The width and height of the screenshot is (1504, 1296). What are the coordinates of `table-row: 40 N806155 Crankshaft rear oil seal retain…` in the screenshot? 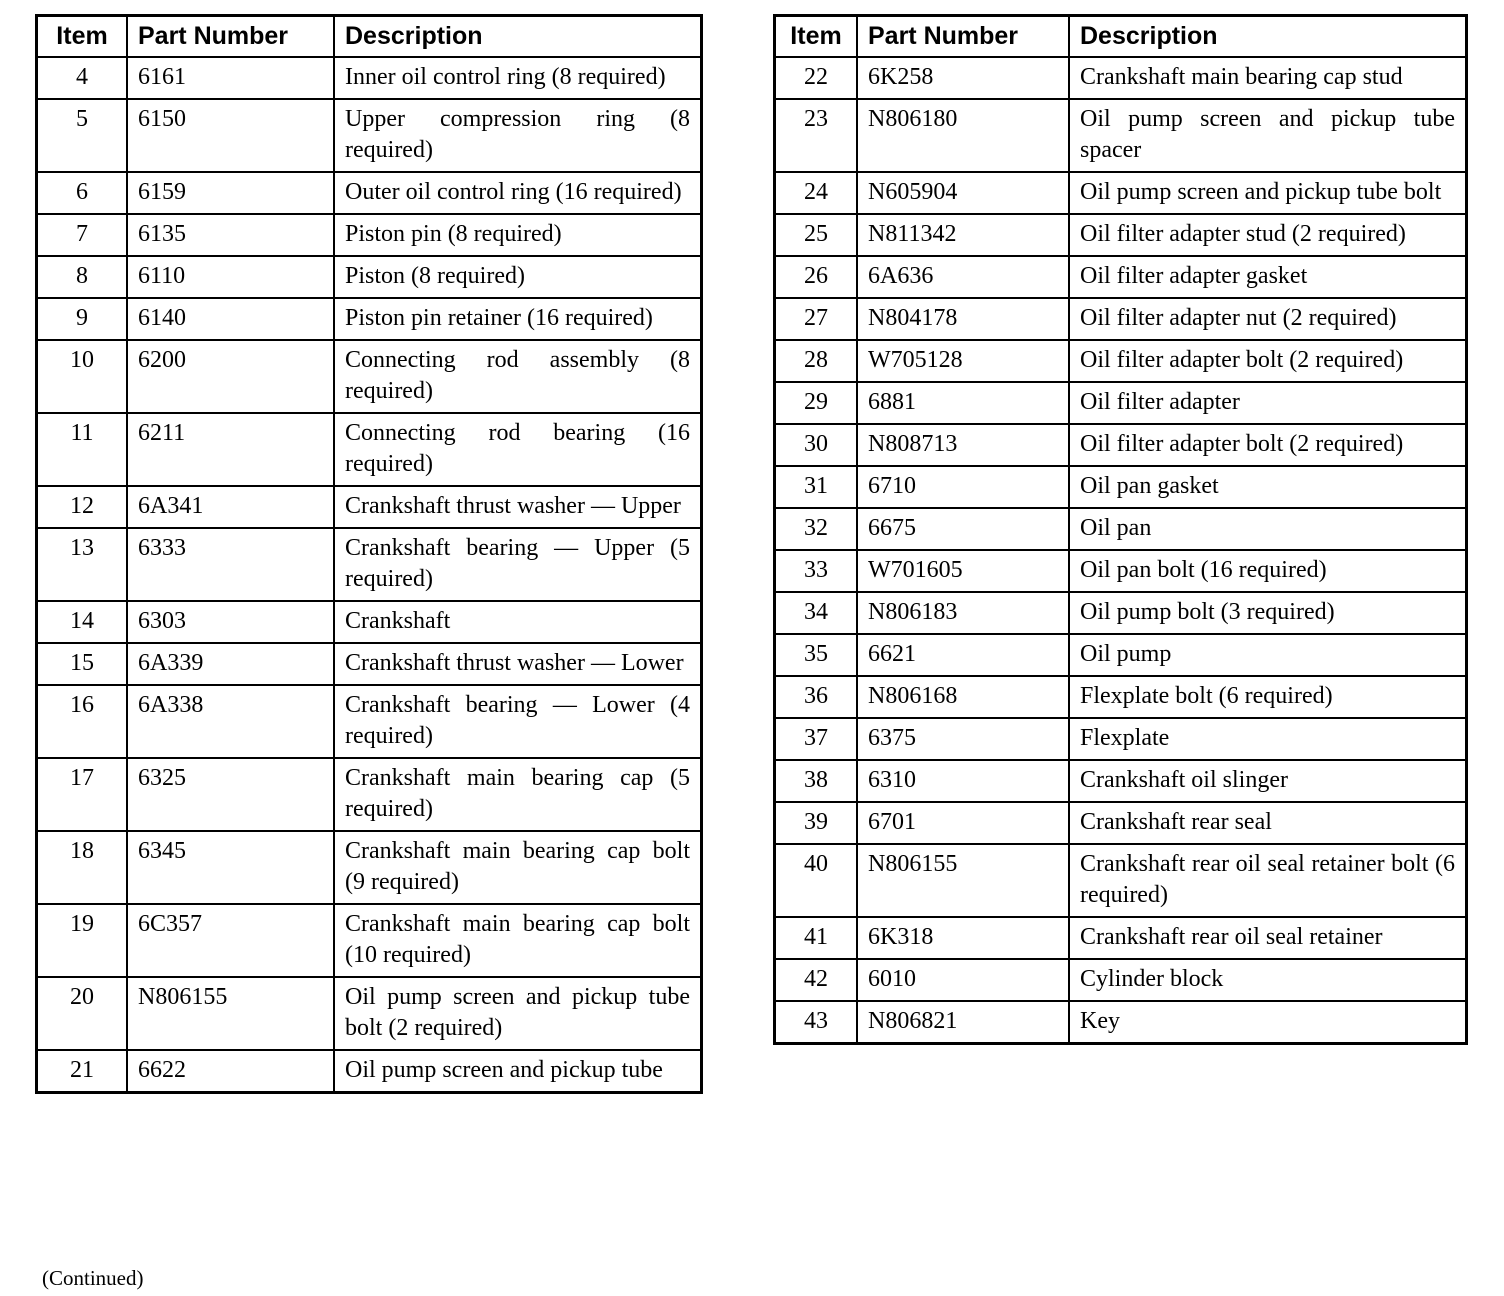 It's located at (1120, 880).